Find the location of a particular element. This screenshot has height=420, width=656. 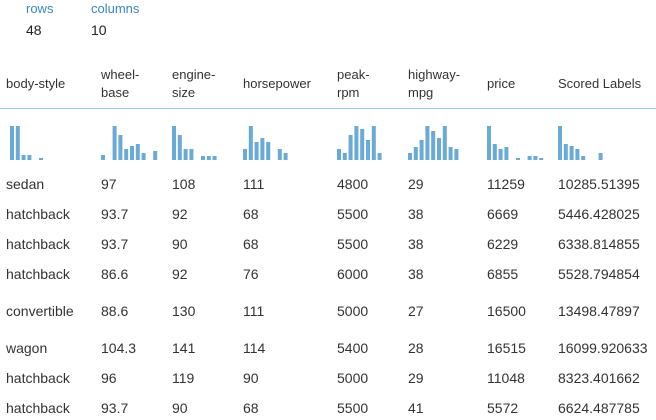

table-cell-body-style: wagon is located at coordinates (27, 348).